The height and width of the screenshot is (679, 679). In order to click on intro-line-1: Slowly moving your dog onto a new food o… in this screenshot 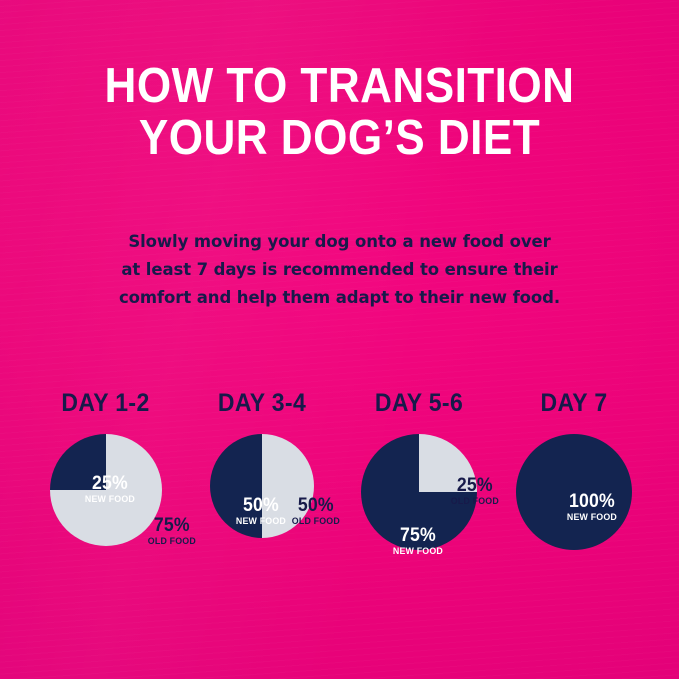, I will do `click(339, 241)`.